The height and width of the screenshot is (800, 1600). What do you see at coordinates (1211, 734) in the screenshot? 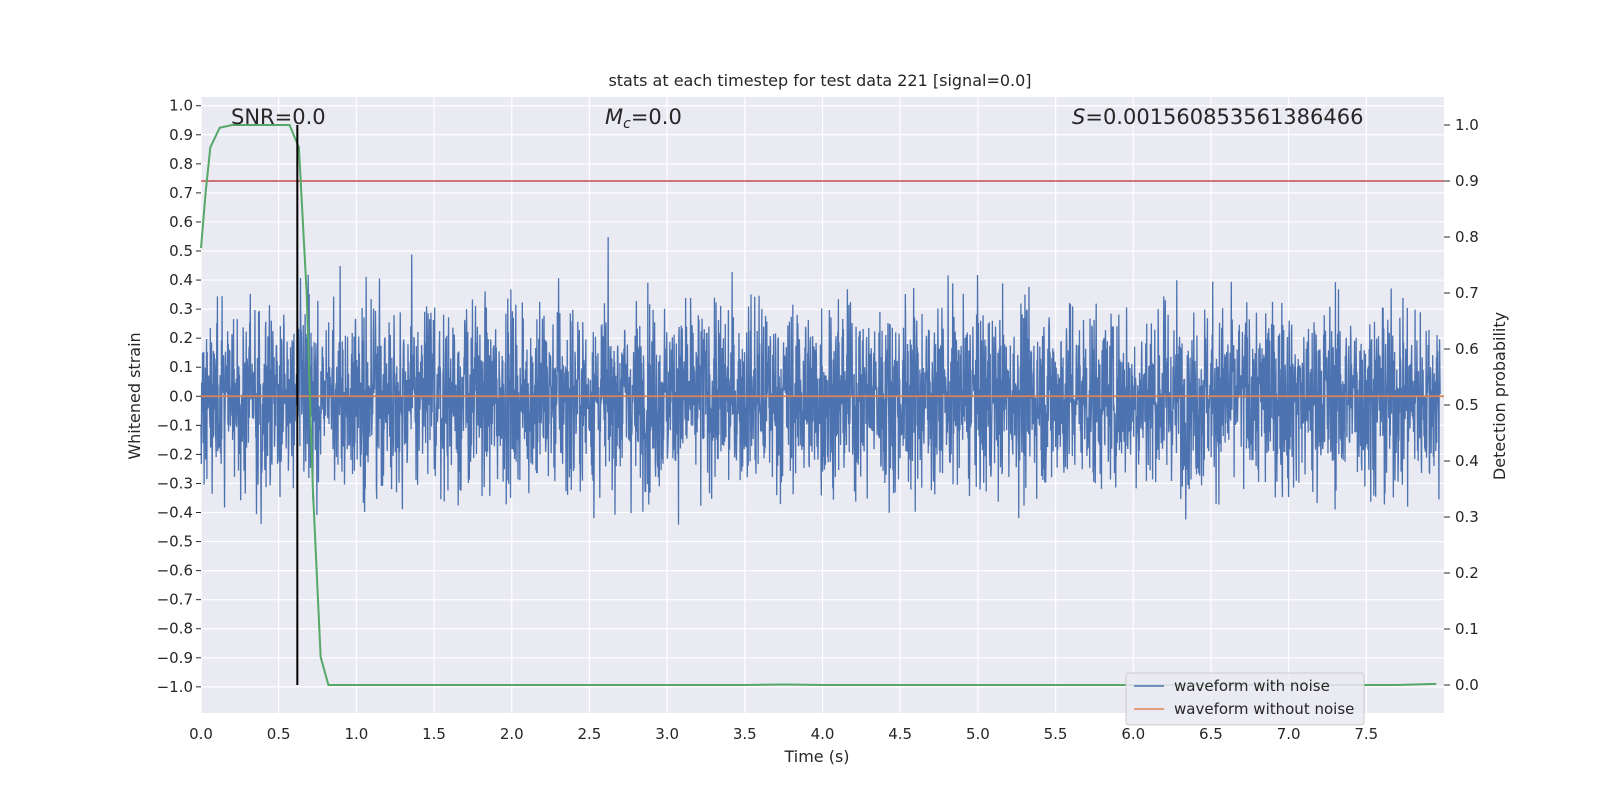
I see `x-tick-label: 6.5` at bounding box center [1211, 734].